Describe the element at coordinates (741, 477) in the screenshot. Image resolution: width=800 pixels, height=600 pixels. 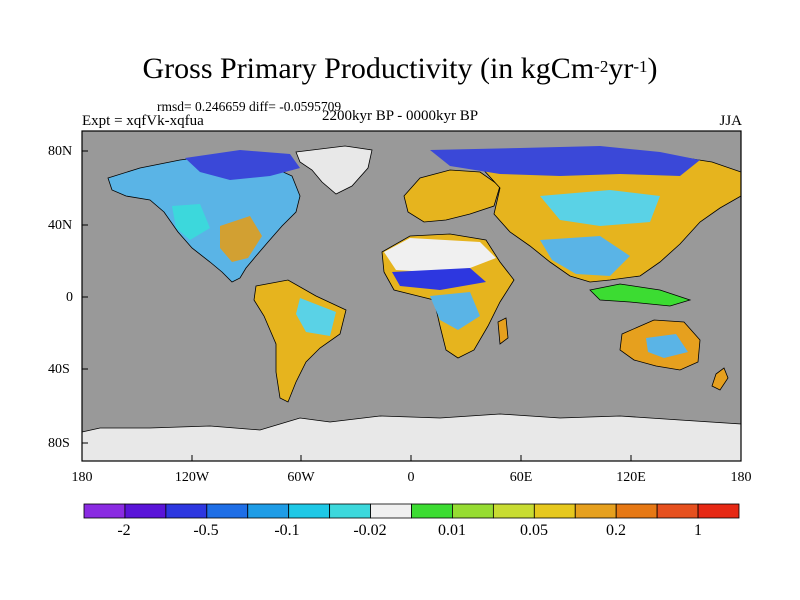
I see `lon-tick-180e: 180` at that location.